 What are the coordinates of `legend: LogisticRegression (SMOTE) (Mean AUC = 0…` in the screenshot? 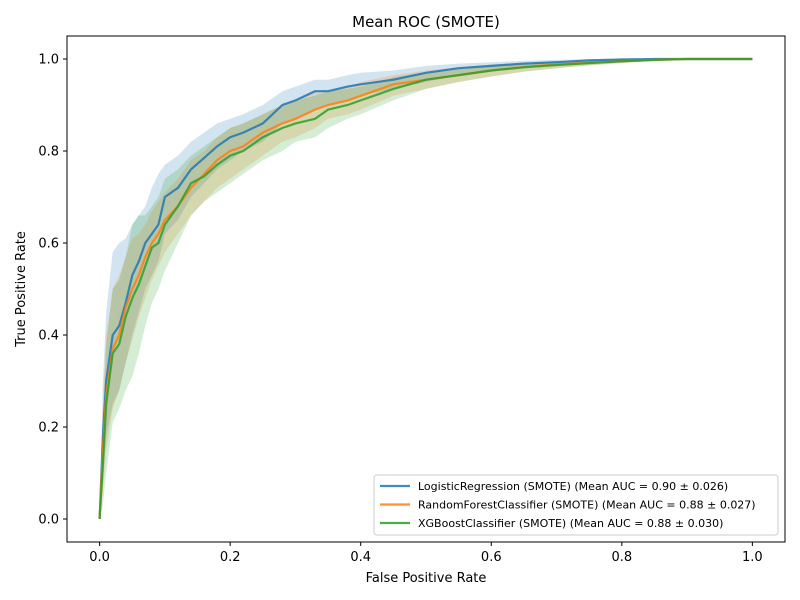 It's located at (576, 505).